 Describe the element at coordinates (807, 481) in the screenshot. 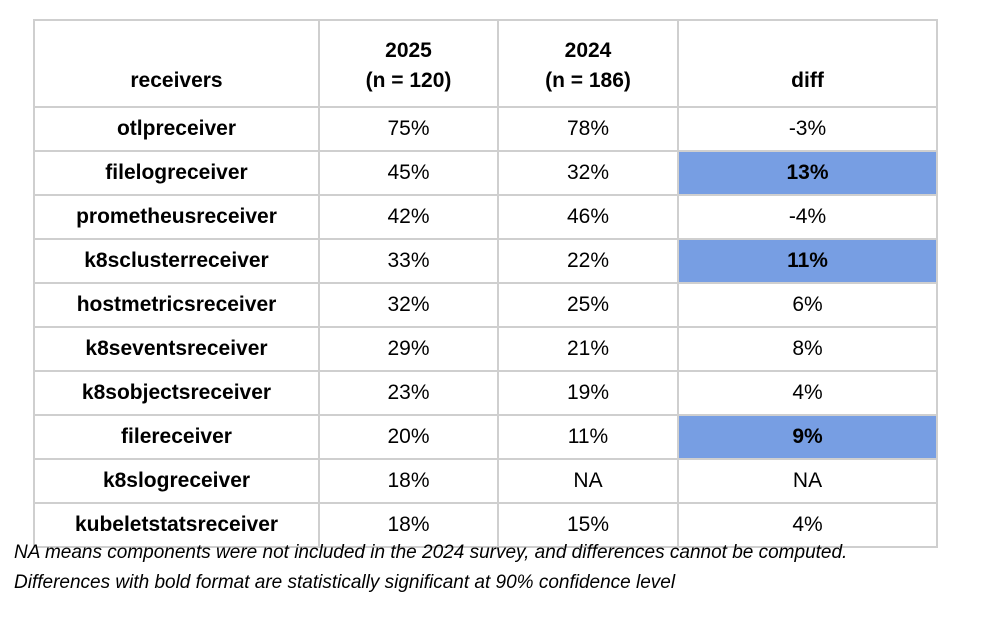

I see `value-diff: NA` at that location.